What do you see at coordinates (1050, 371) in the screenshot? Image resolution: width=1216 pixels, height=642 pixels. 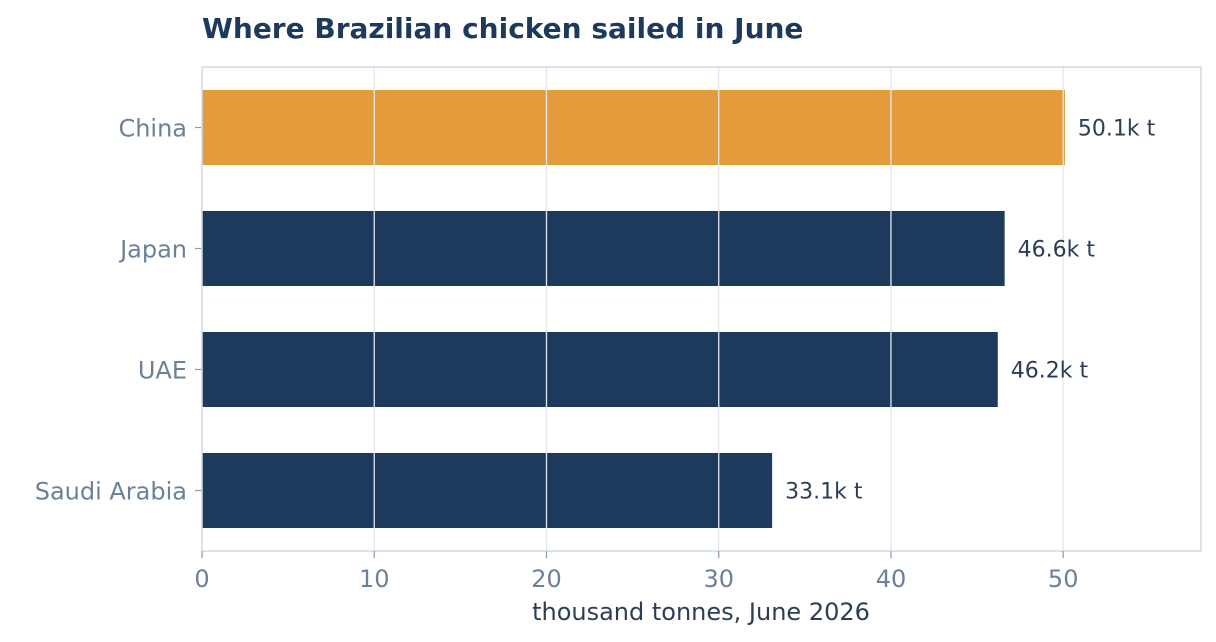 I see `value-label: 46.2k t` at bounding box center [1050, 371].